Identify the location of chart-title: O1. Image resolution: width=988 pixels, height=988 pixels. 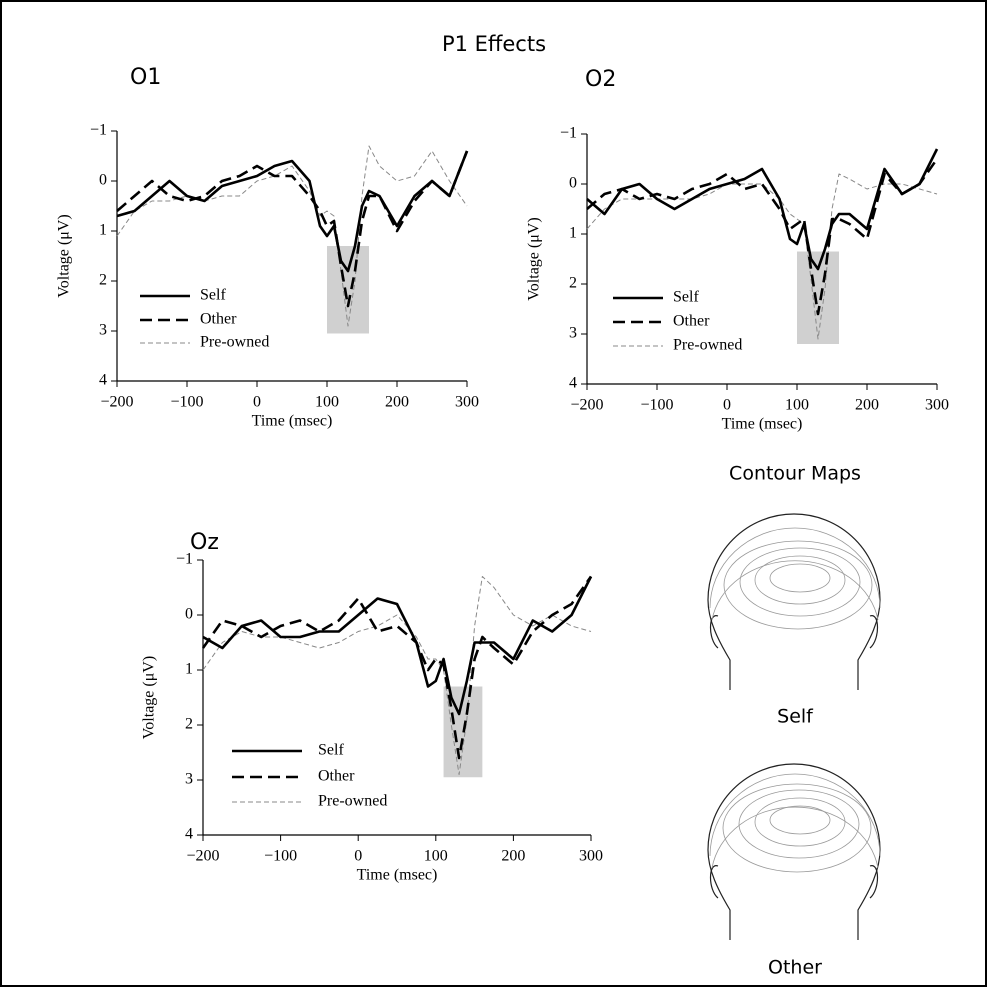
(145, 77).